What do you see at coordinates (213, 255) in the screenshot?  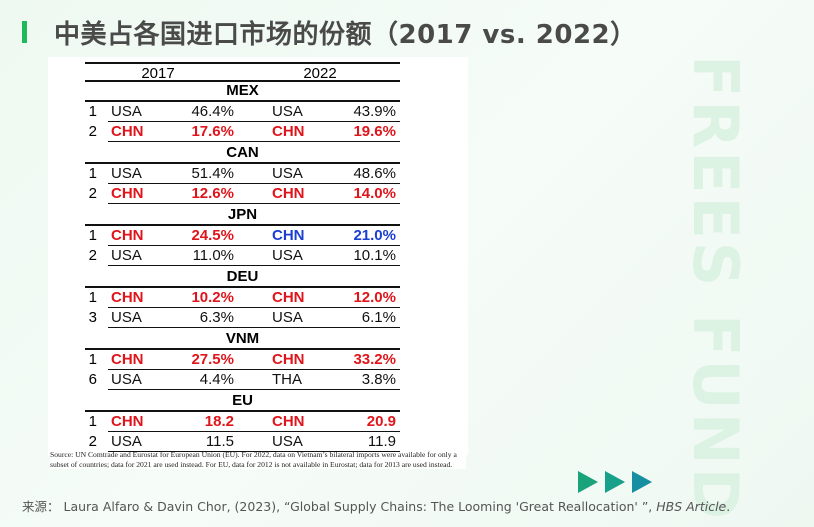 I see `share: 11.0%` at bounding box center [213, 255].